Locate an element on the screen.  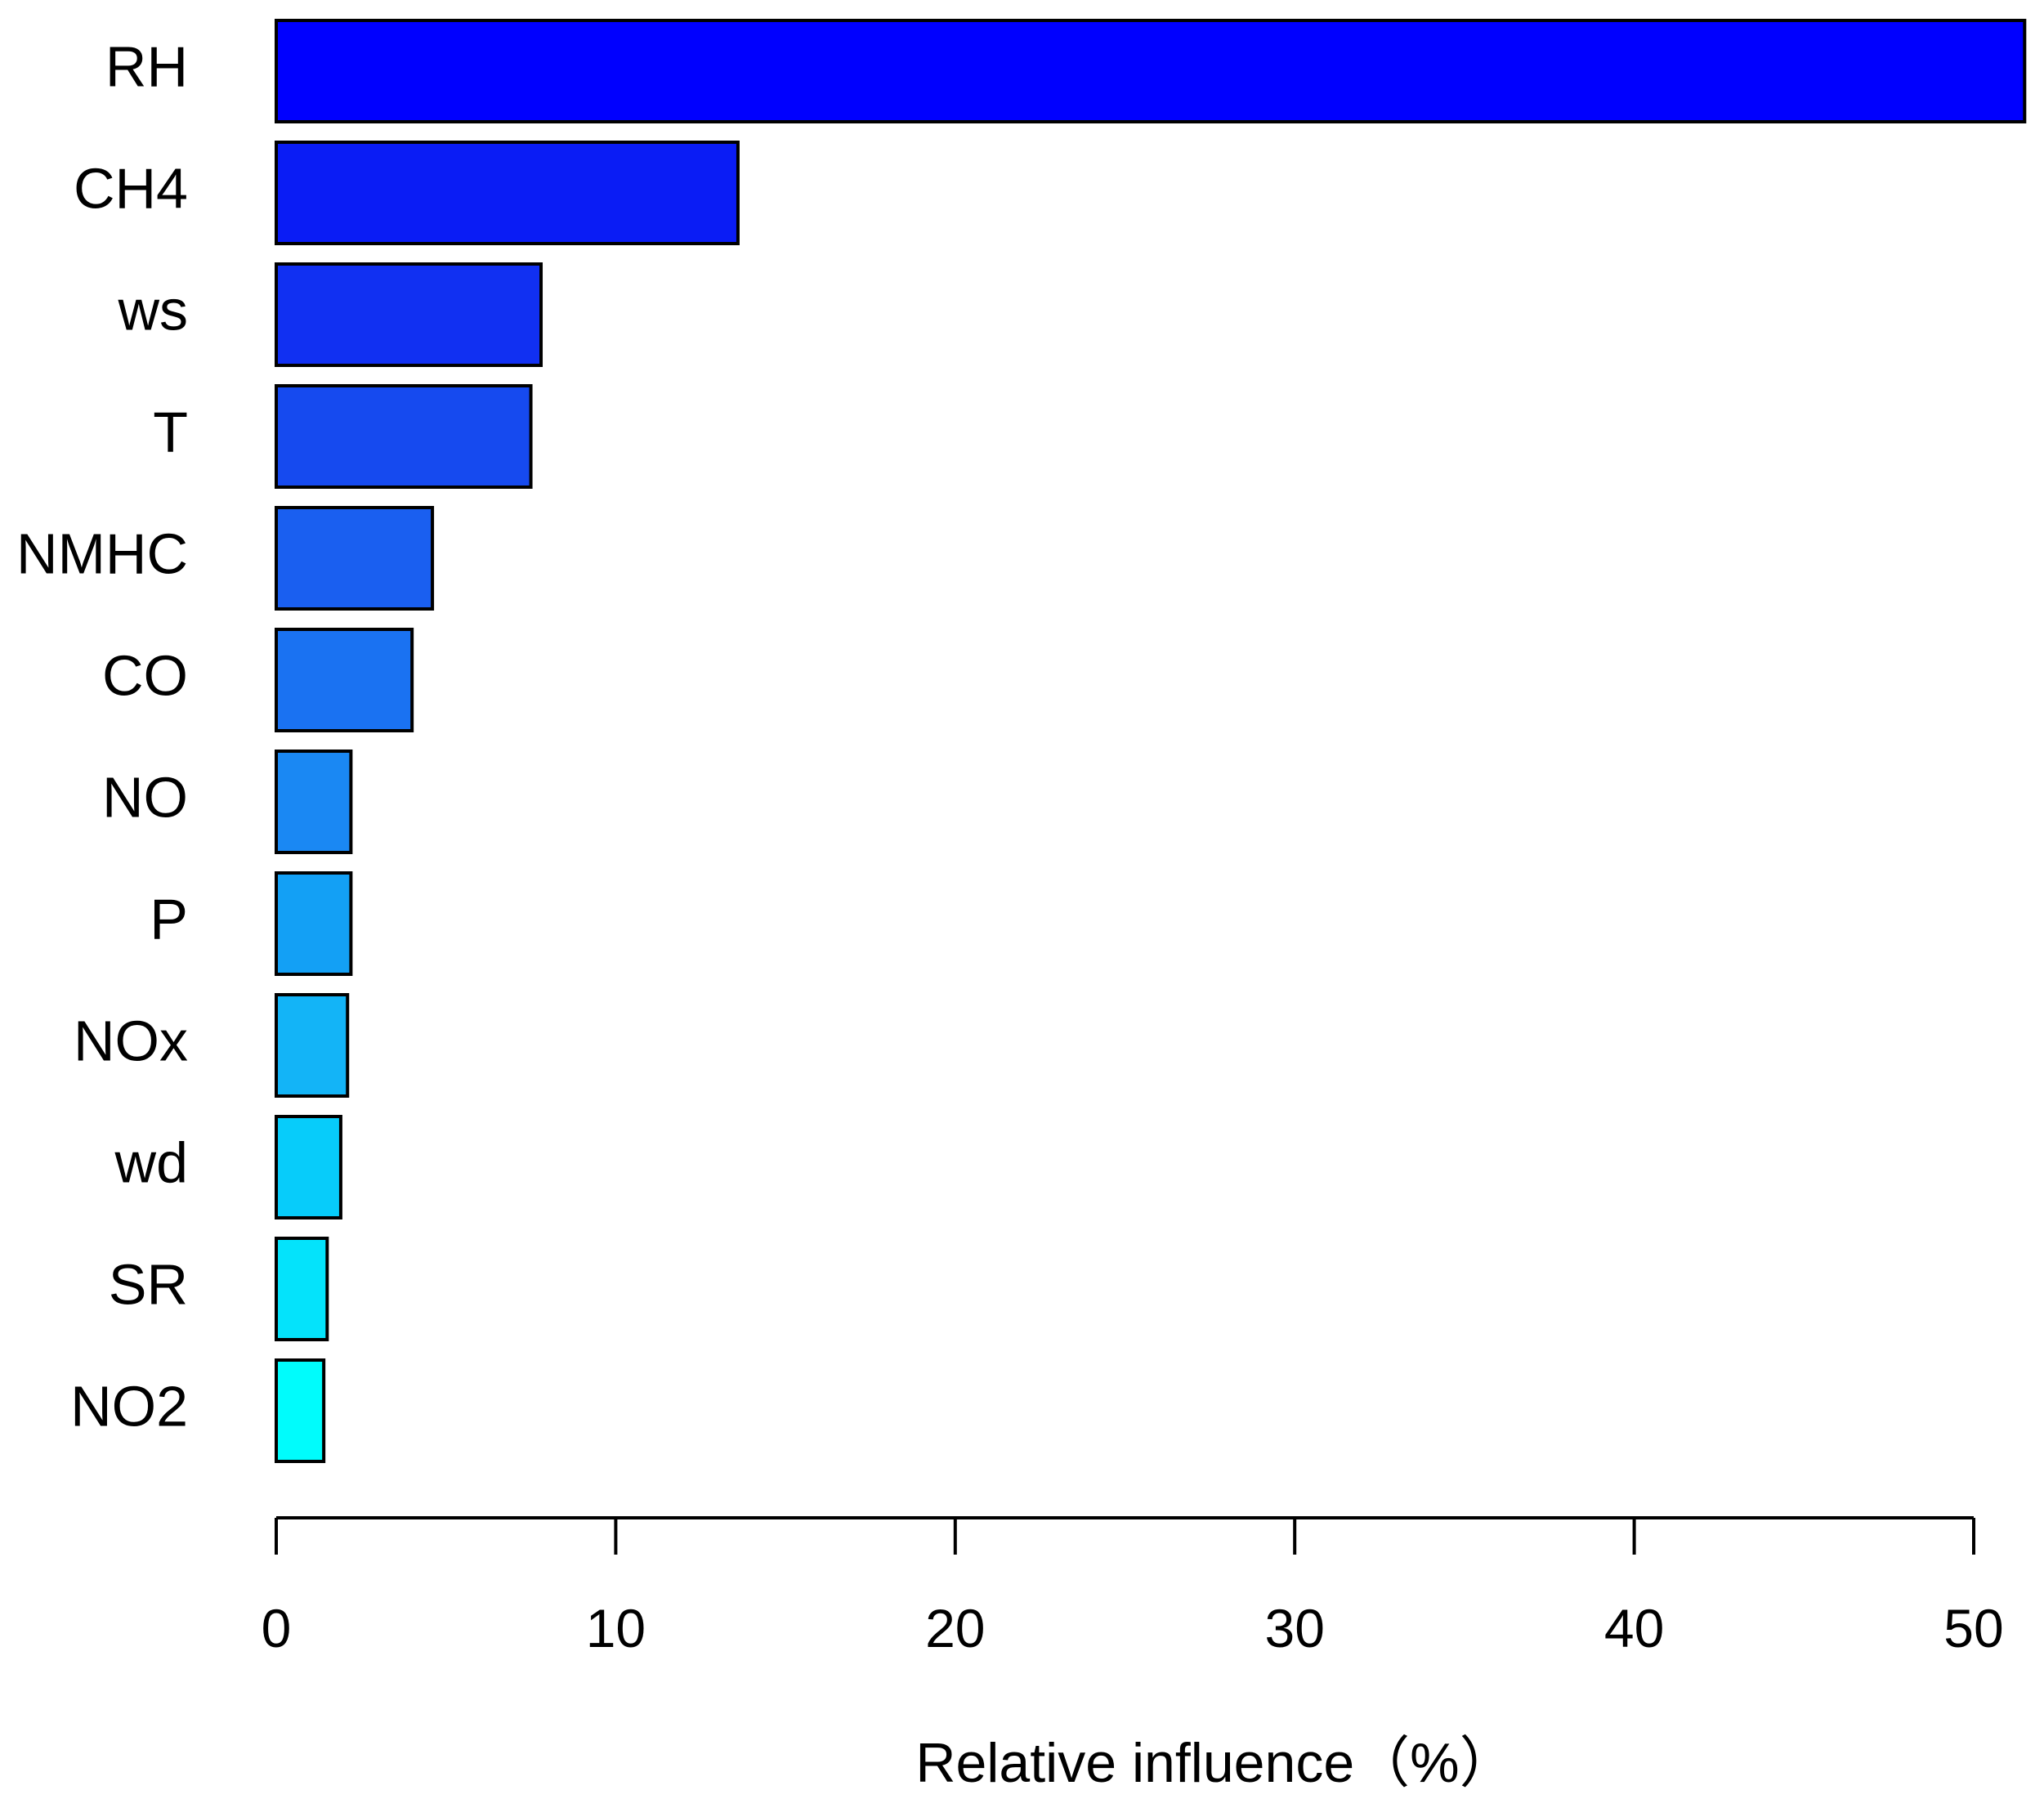
category-label-sr: SR is located at coordinates (148, 1284).